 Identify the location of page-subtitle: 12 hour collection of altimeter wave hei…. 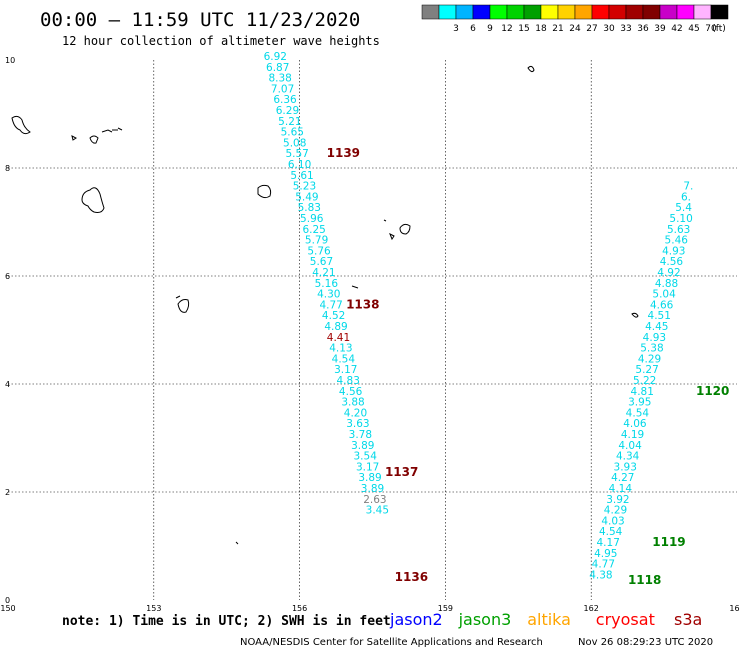
(221, 41).